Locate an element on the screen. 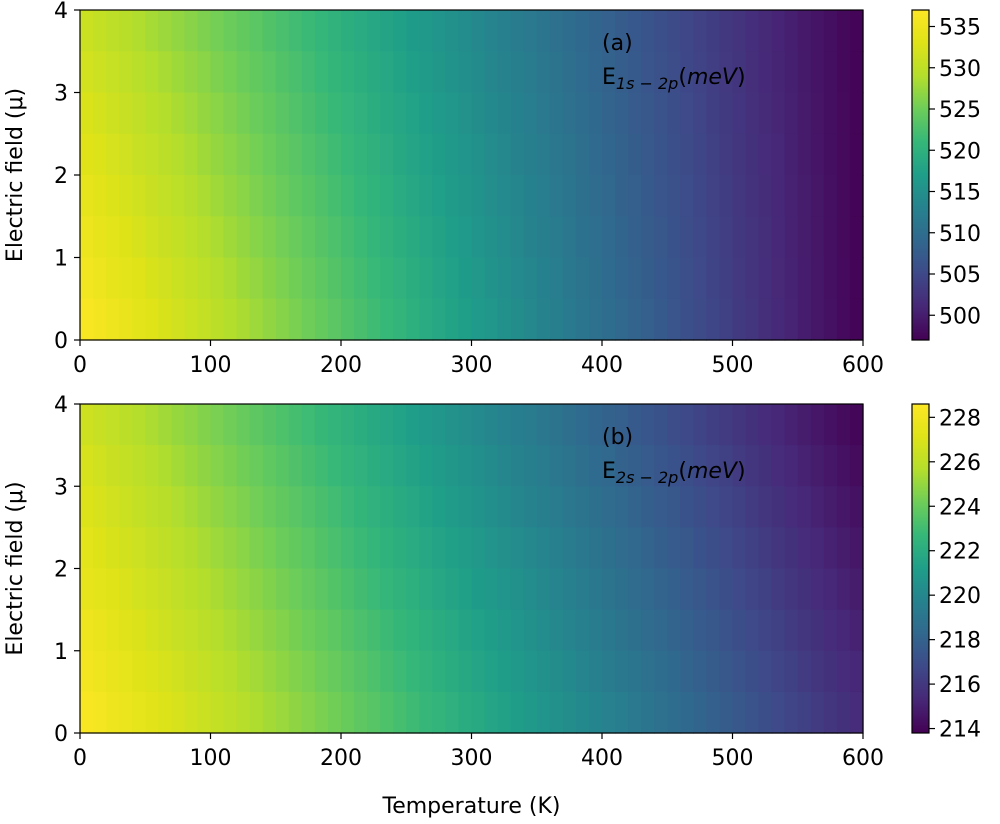 Image resolution: width=1000 pixels, height=824 pixels. x-tick-label: 500 is located at coordinates (733, 365).